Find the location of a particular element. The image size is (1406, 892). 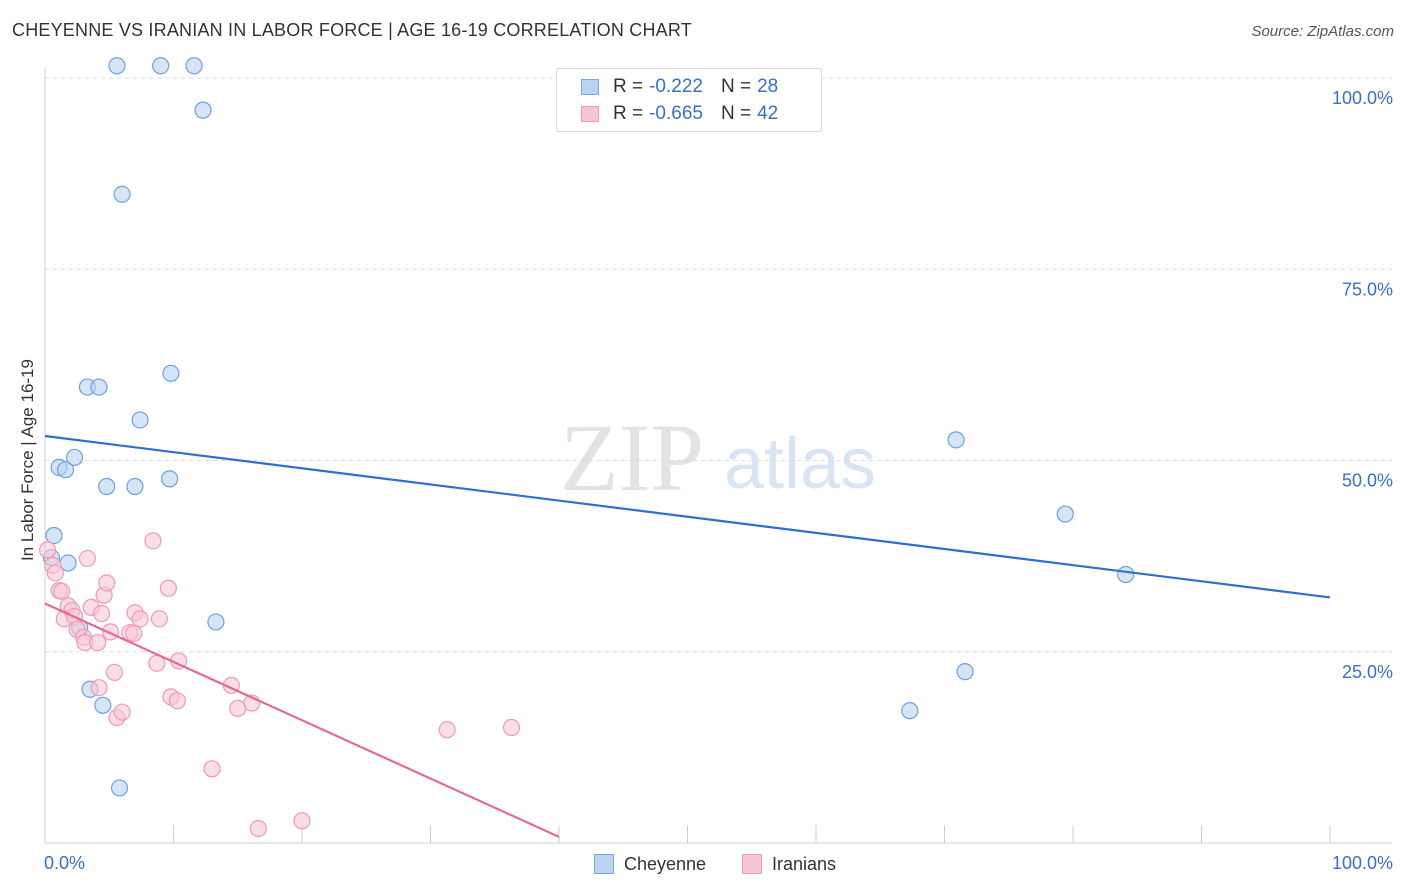

legend-item-iranians: Iranians is located at coordinates (789, 864).